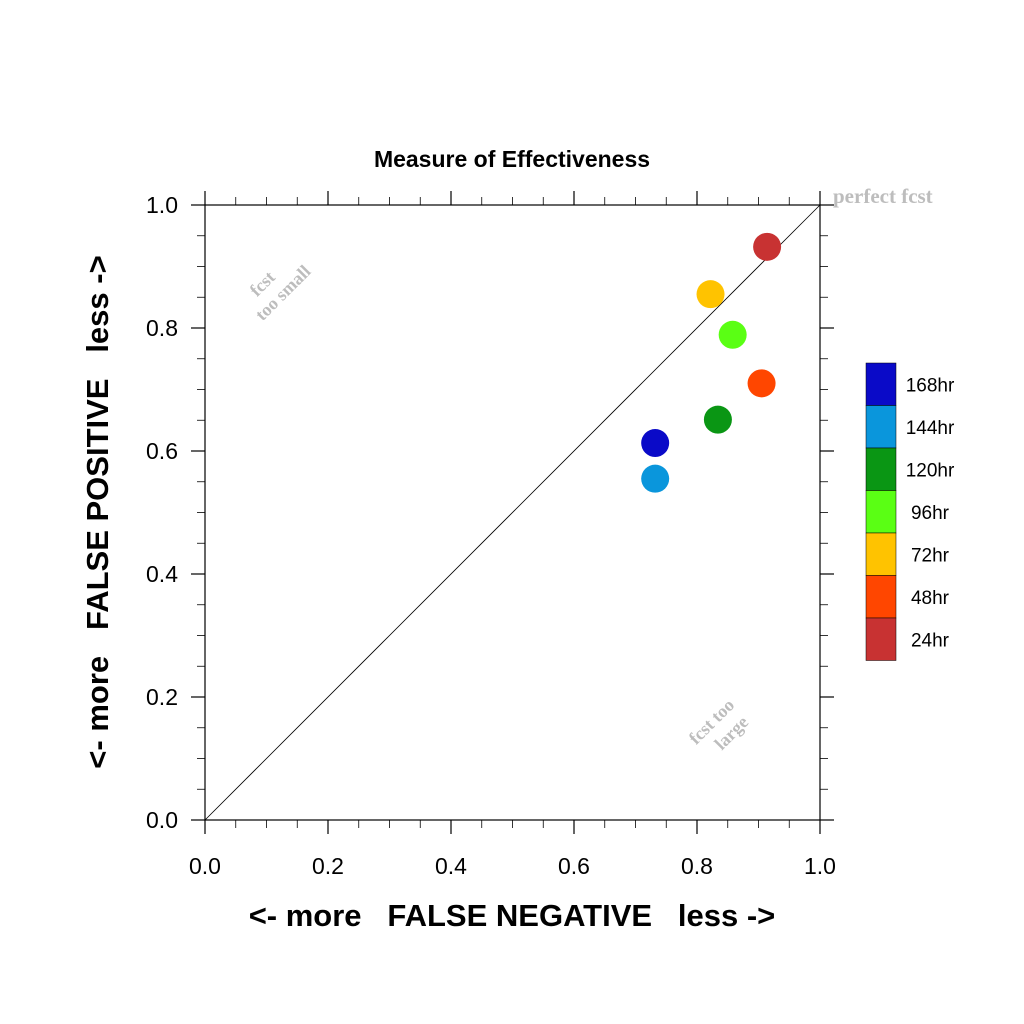 The image size is (1024, 1024). Describe the element at coordinates (512, 915) in the screenshot. I see `x-axis-label: <- more FALSE NEGATIVE less ->` at that location.